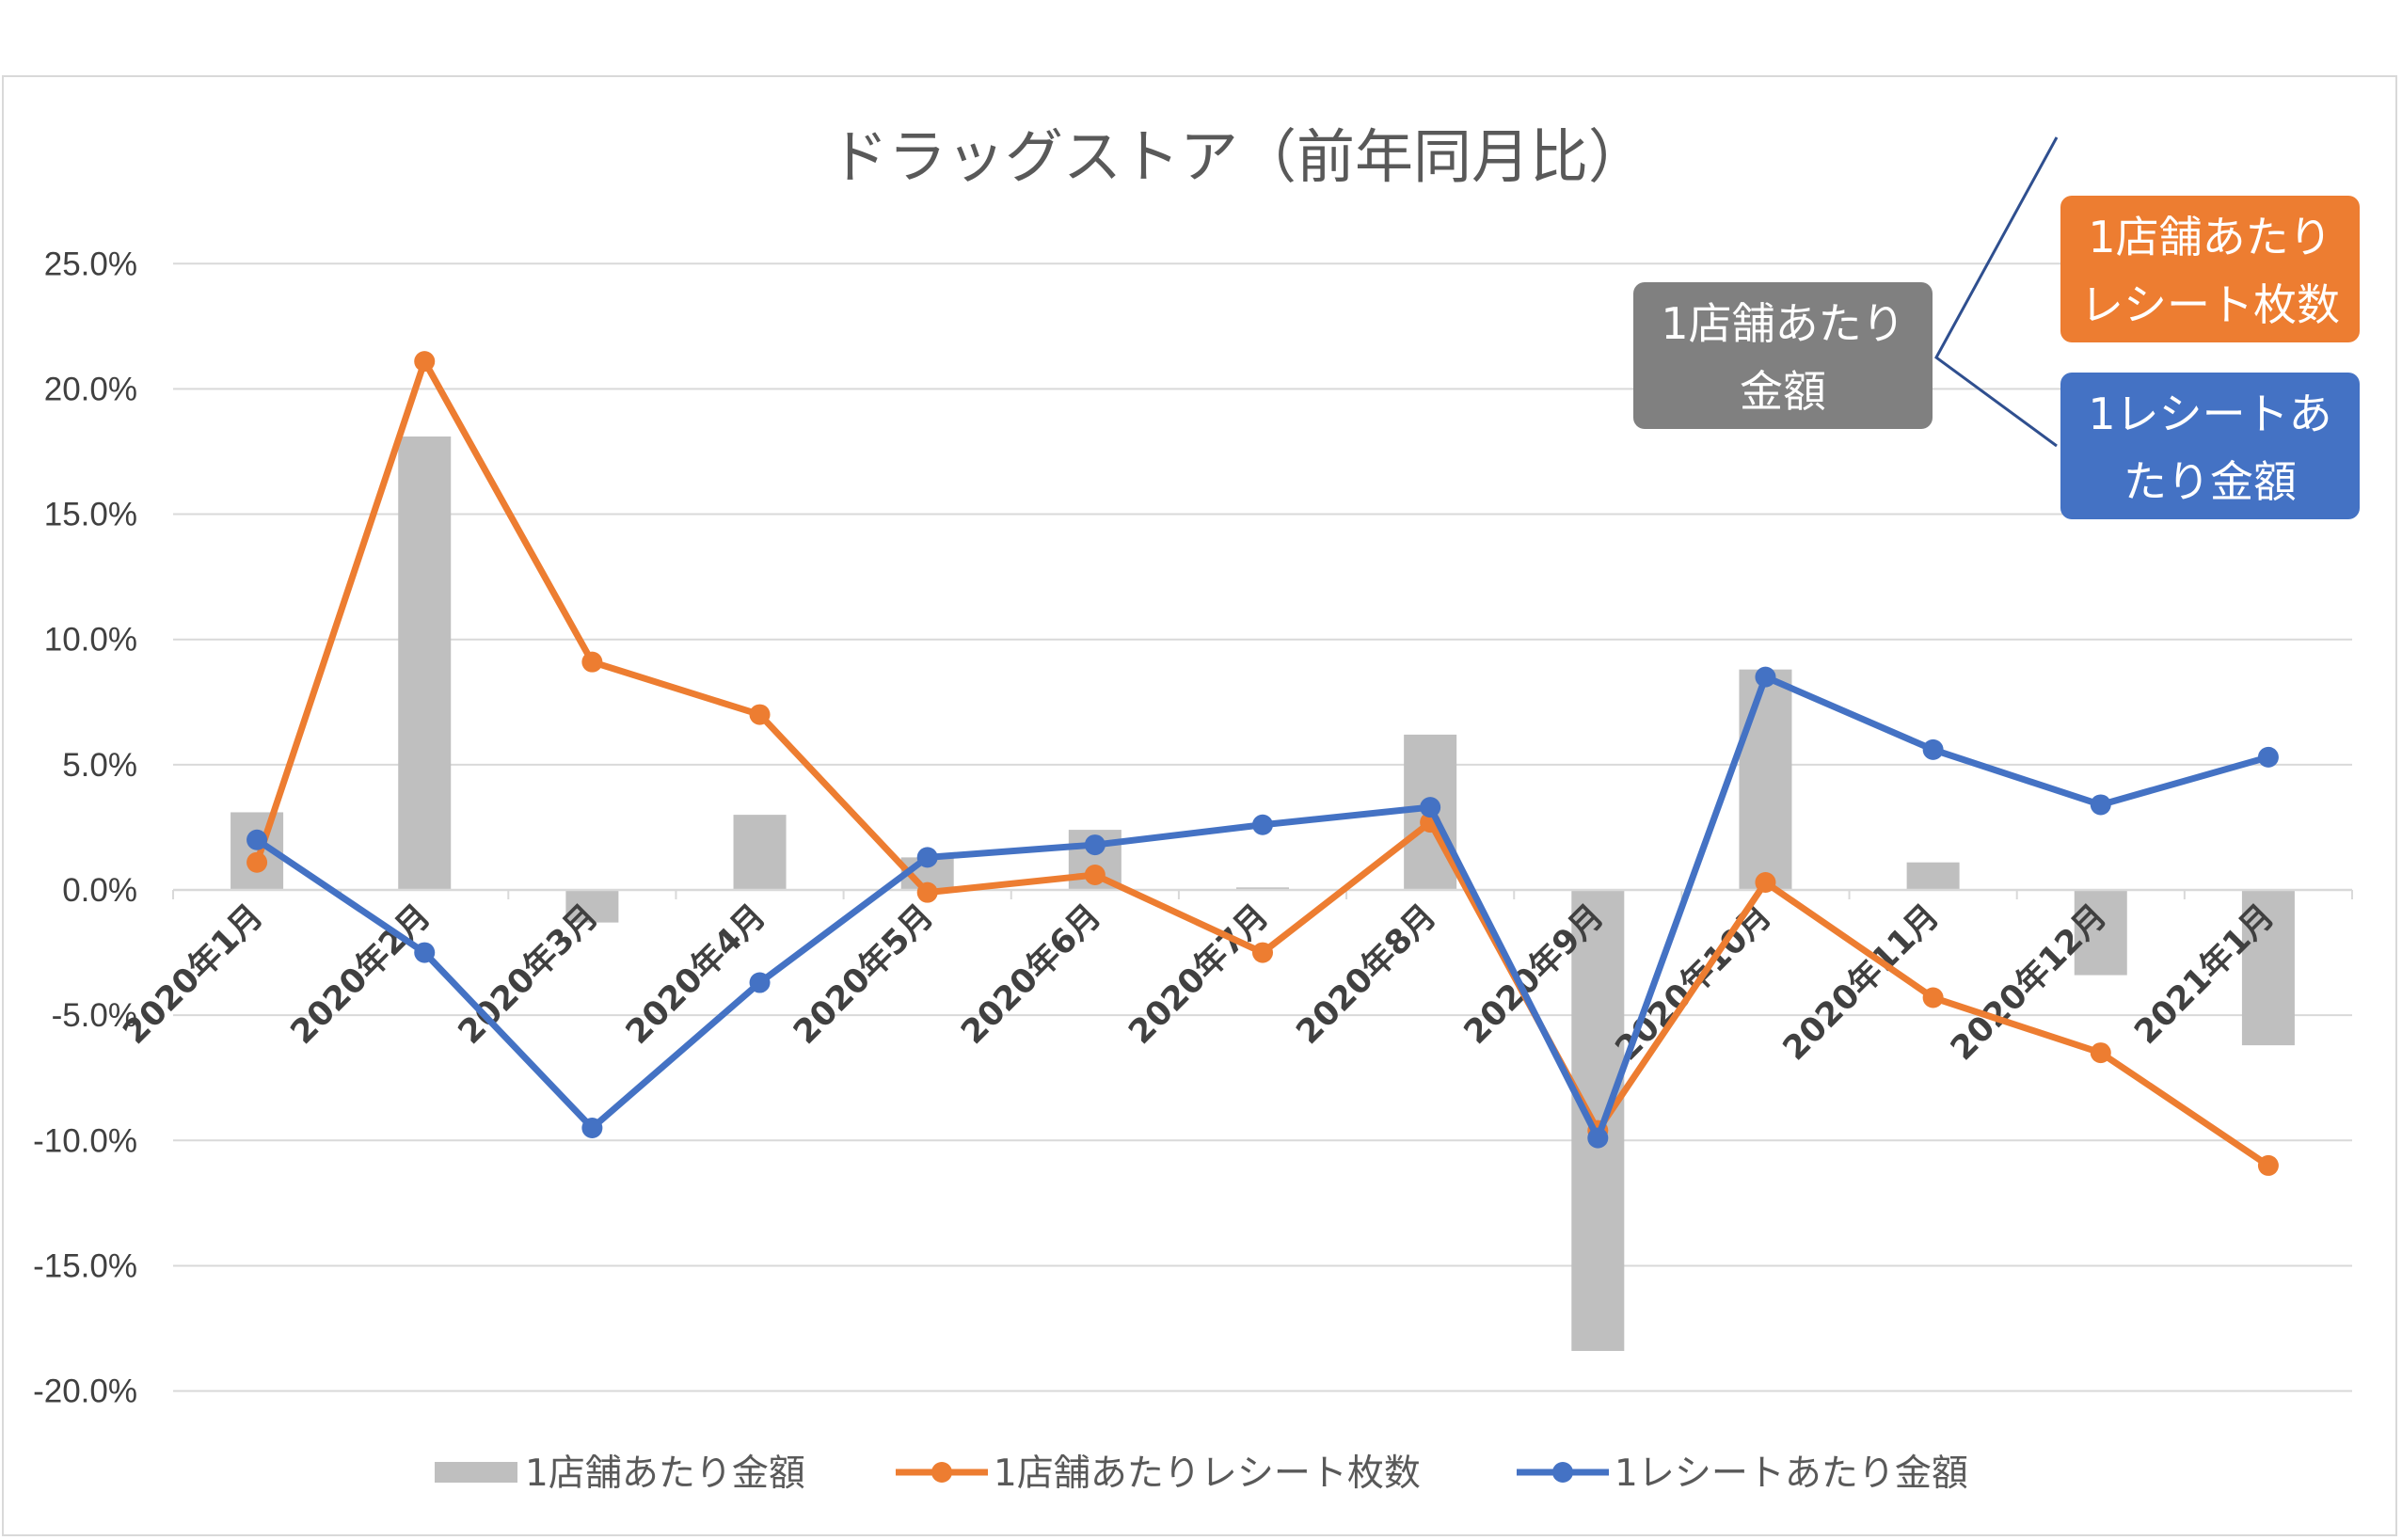 This screenshot has width=2402, height=1540. I want to click on callout-connector, so click(1997, 292).